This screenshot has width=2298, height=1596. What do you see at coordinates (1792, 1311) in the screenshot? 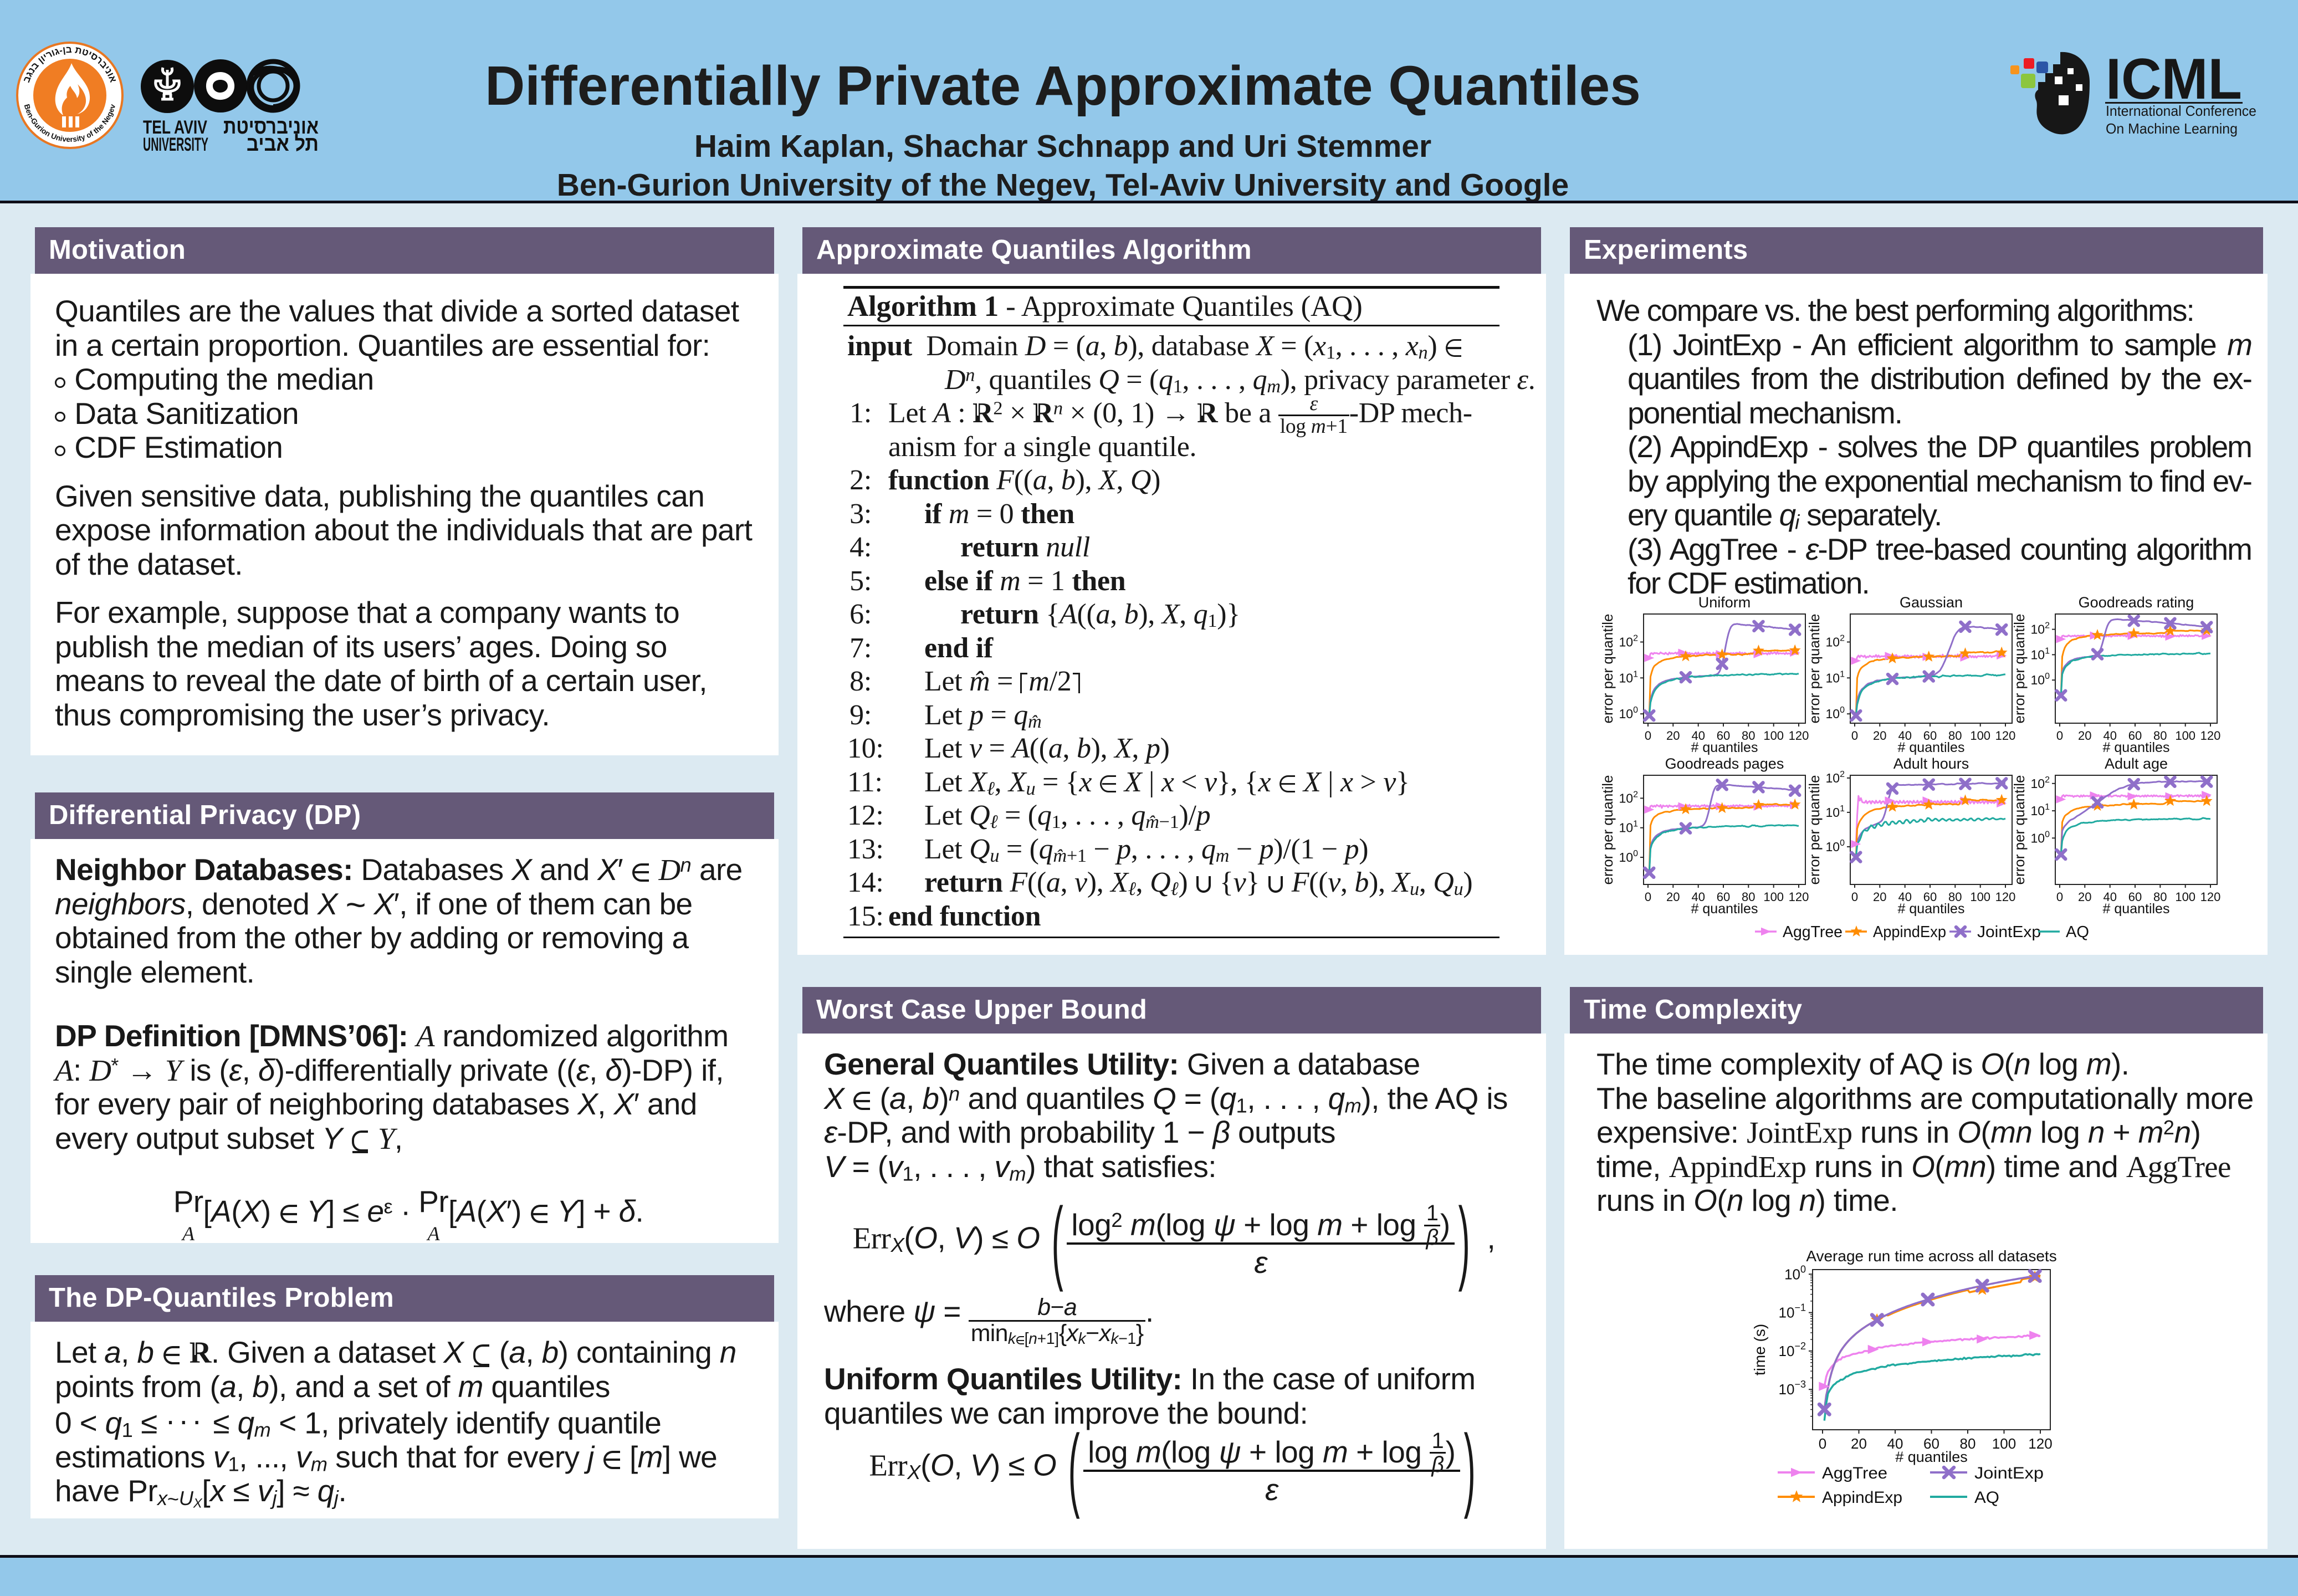
I see `svg-text: 10−1` at bounding box center [1792, 1311].